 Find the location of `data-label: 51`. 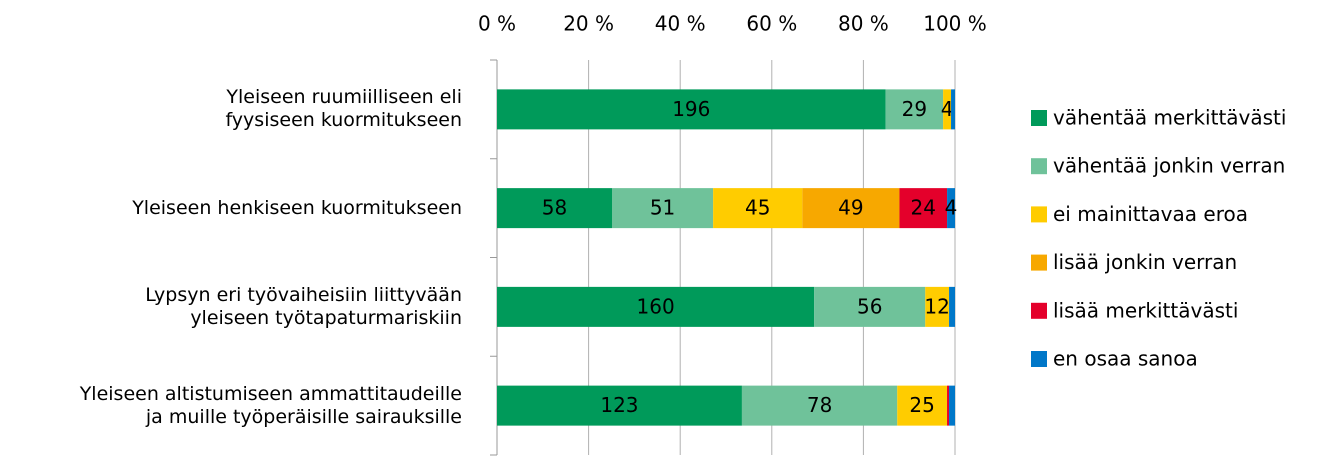

data-label: 51 is located at coordinates (662, 208).